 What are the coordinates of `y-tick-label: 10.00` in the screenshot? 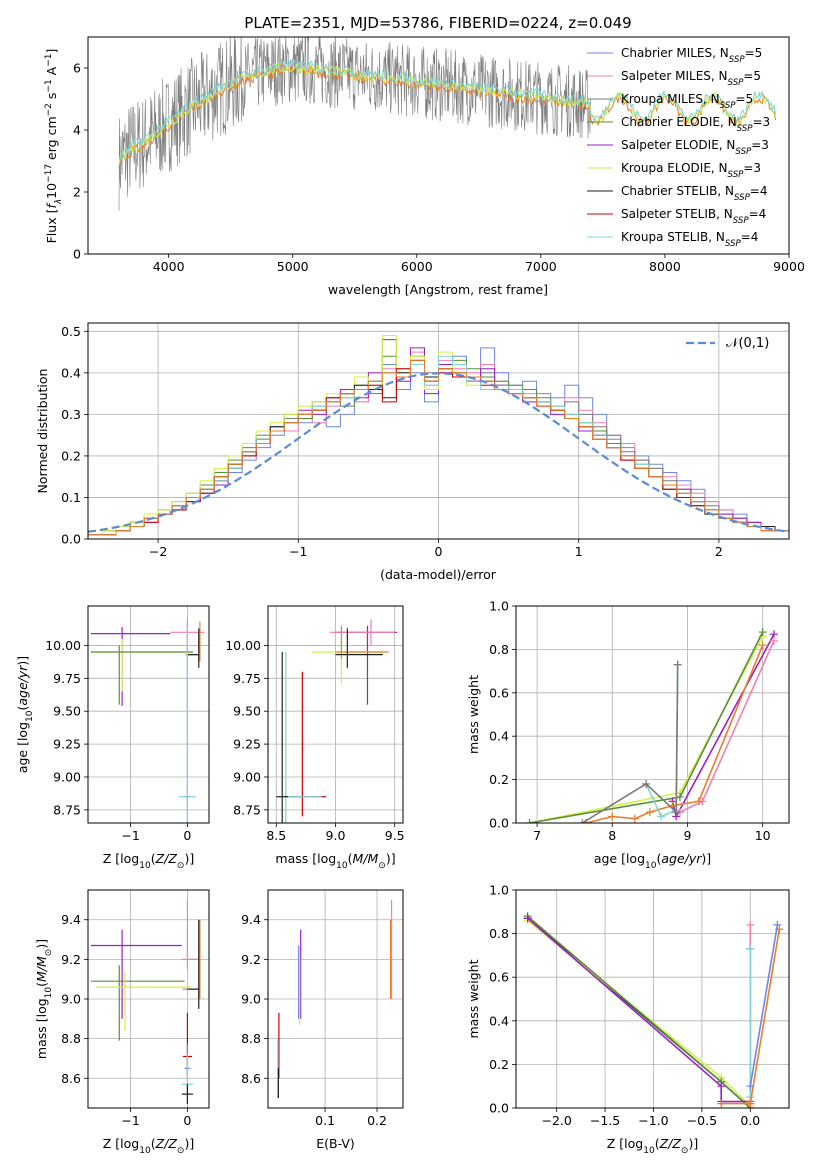 It's located at (63, 645).